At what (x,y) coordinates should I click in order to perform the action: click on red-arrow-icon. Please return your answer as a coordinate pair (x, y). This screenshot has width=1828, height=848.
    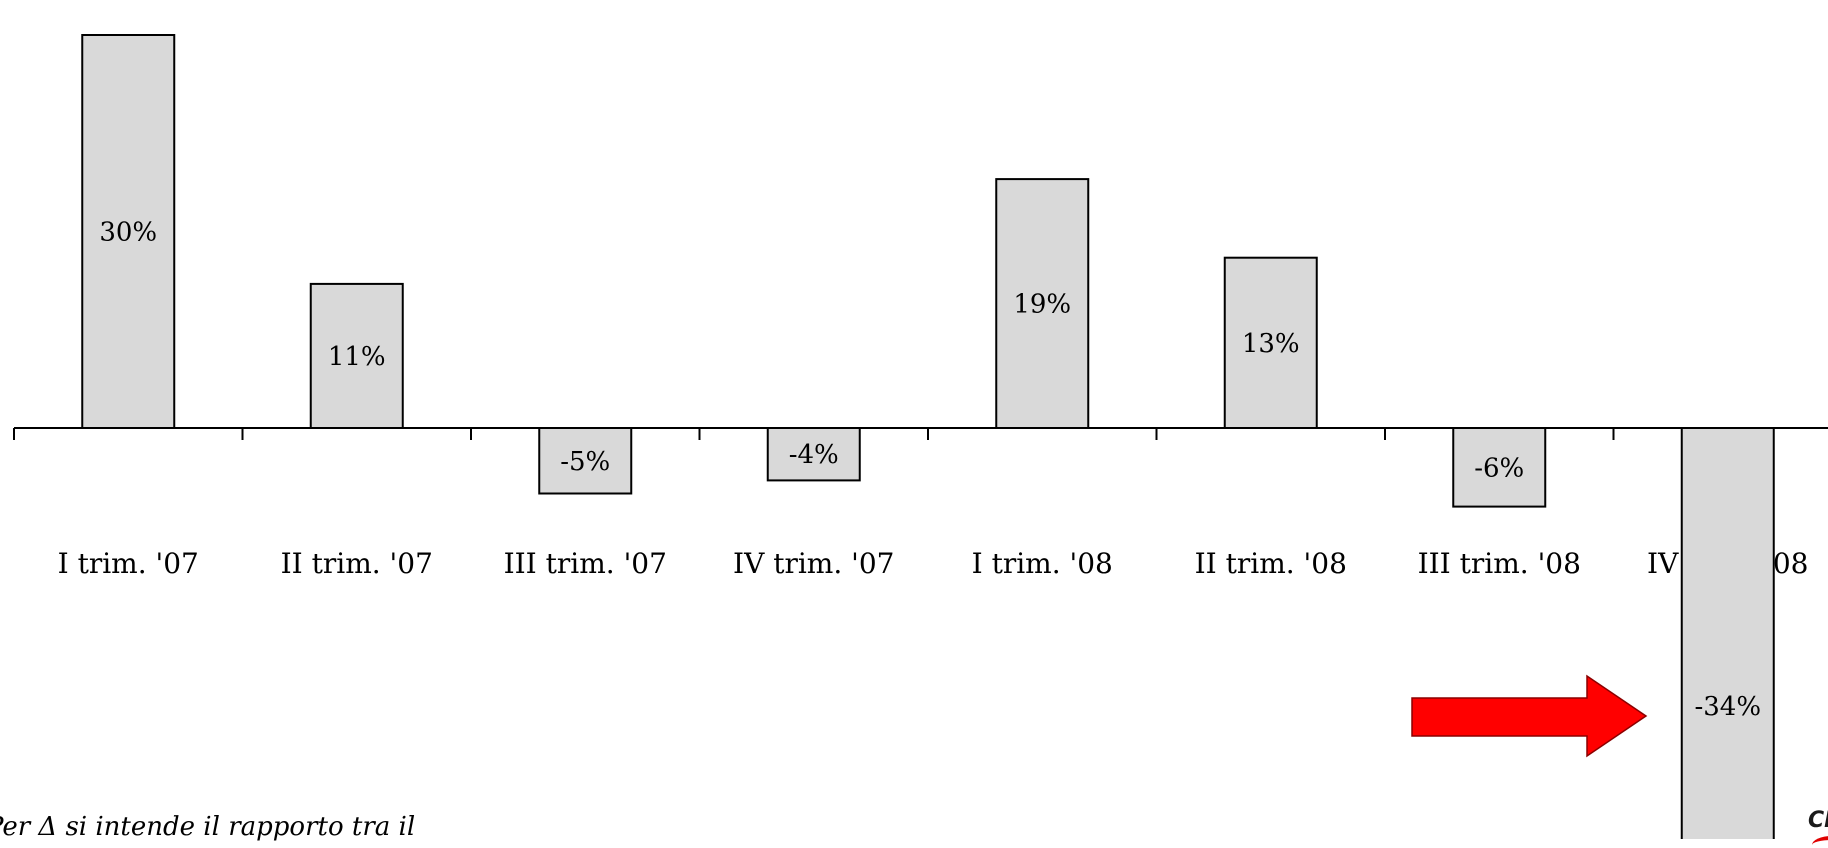
    Looking at the image, I should click on (1529, 716).